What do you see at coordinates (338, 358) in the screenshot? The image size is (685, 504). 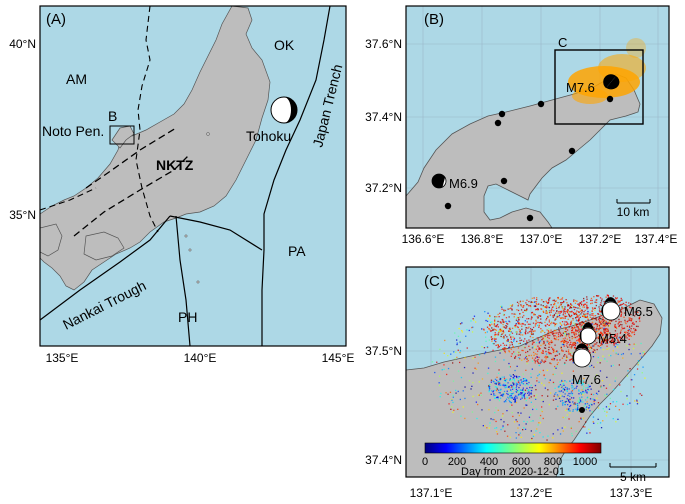 I see `a-xtick-3: 145°E` at bounding box center [338, 358].